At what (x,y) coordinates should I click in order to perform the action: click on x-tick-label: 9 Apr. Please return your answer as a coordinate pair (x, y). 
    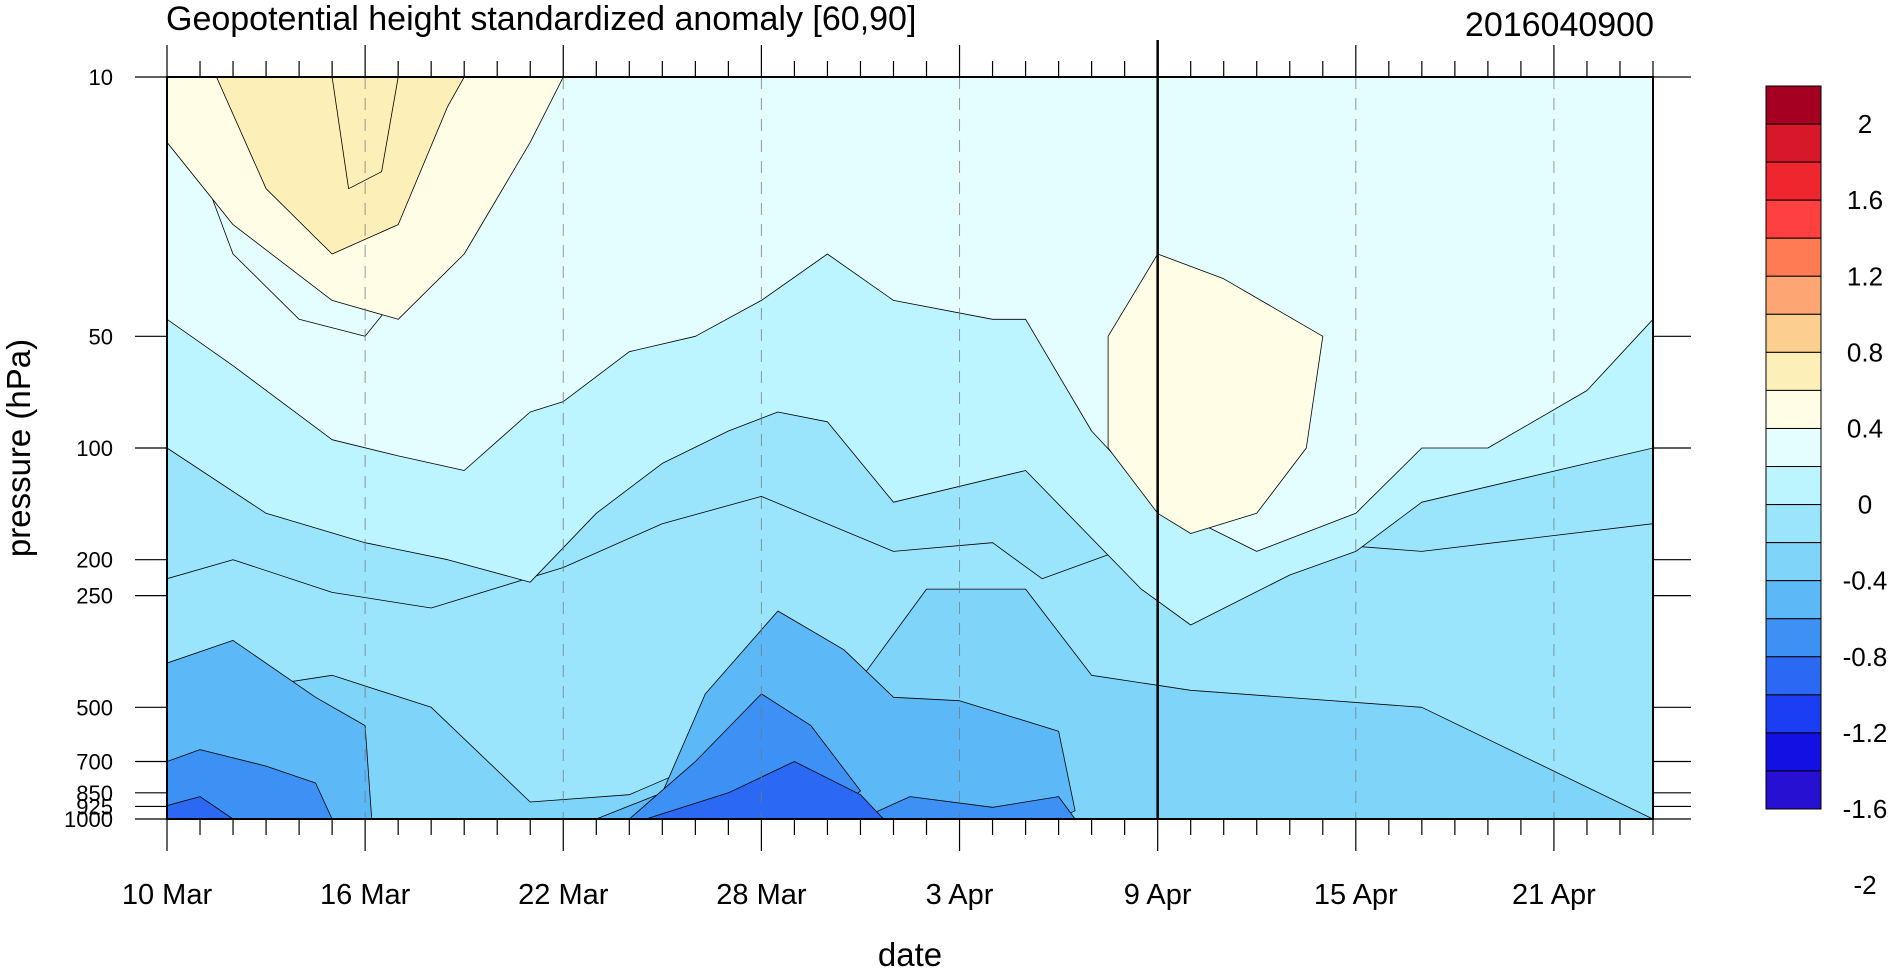
    Looking at the image, I should click on (1158, 895).